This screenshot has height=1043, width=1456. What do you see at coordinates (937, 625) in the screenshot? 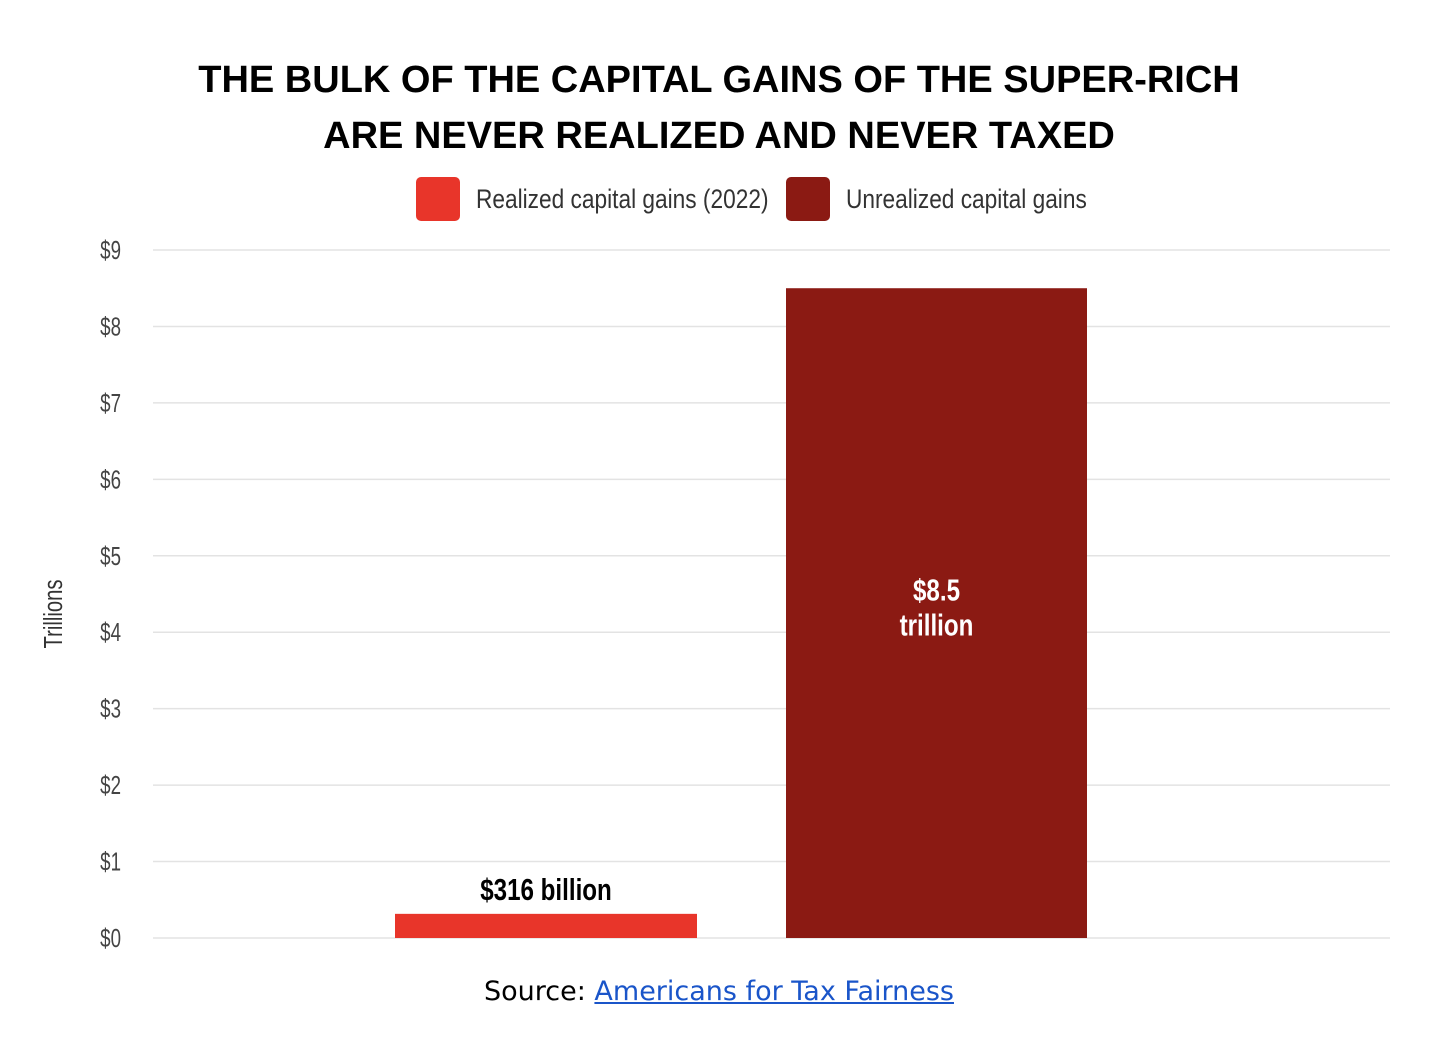
I see `data-label: trillion` at bounding box center [937, 625].